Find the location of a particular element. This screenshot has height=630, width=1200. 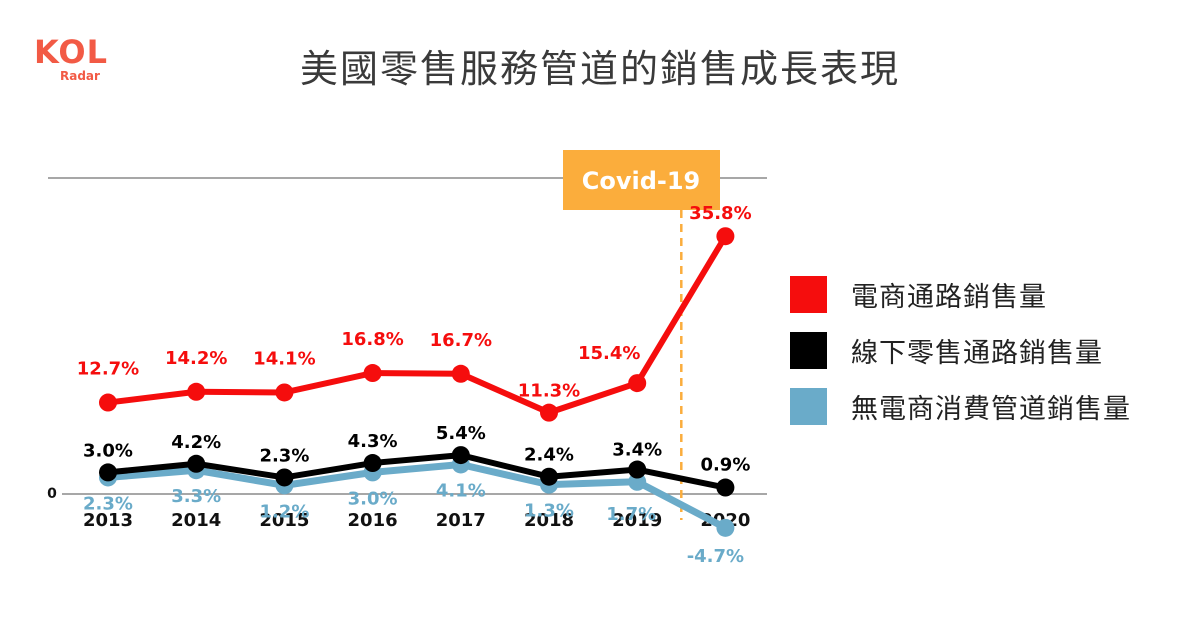

legend-item-ecommerce: 電商通路銷售量 is located at coordinates (960, 294).